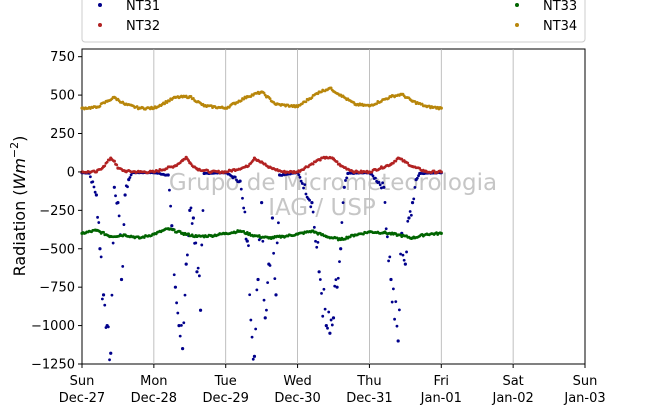  What do you see at coordinates (71, 172) in the screenshot?
I see `y-tick-label: 0` at bounding box center [71, 172].